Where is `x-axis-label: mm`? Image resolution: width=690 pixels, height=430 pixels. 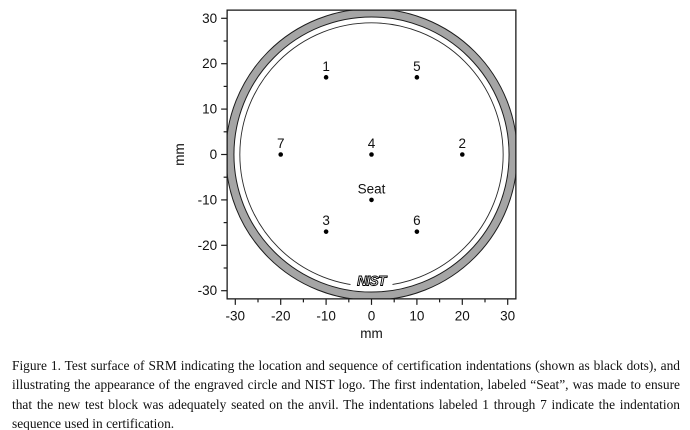 x-axis-label: mm is located at coordinates (371, 333).